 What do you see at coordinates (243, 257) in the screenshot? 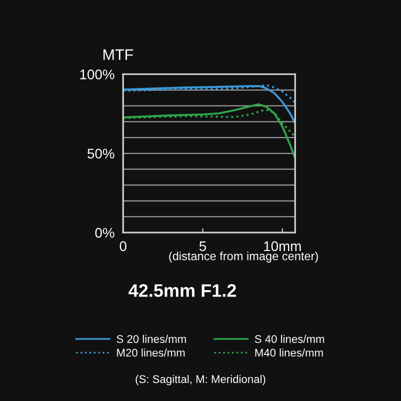
I see `x-axis-title: (distance from image center)` at bounding box center [243, 257].